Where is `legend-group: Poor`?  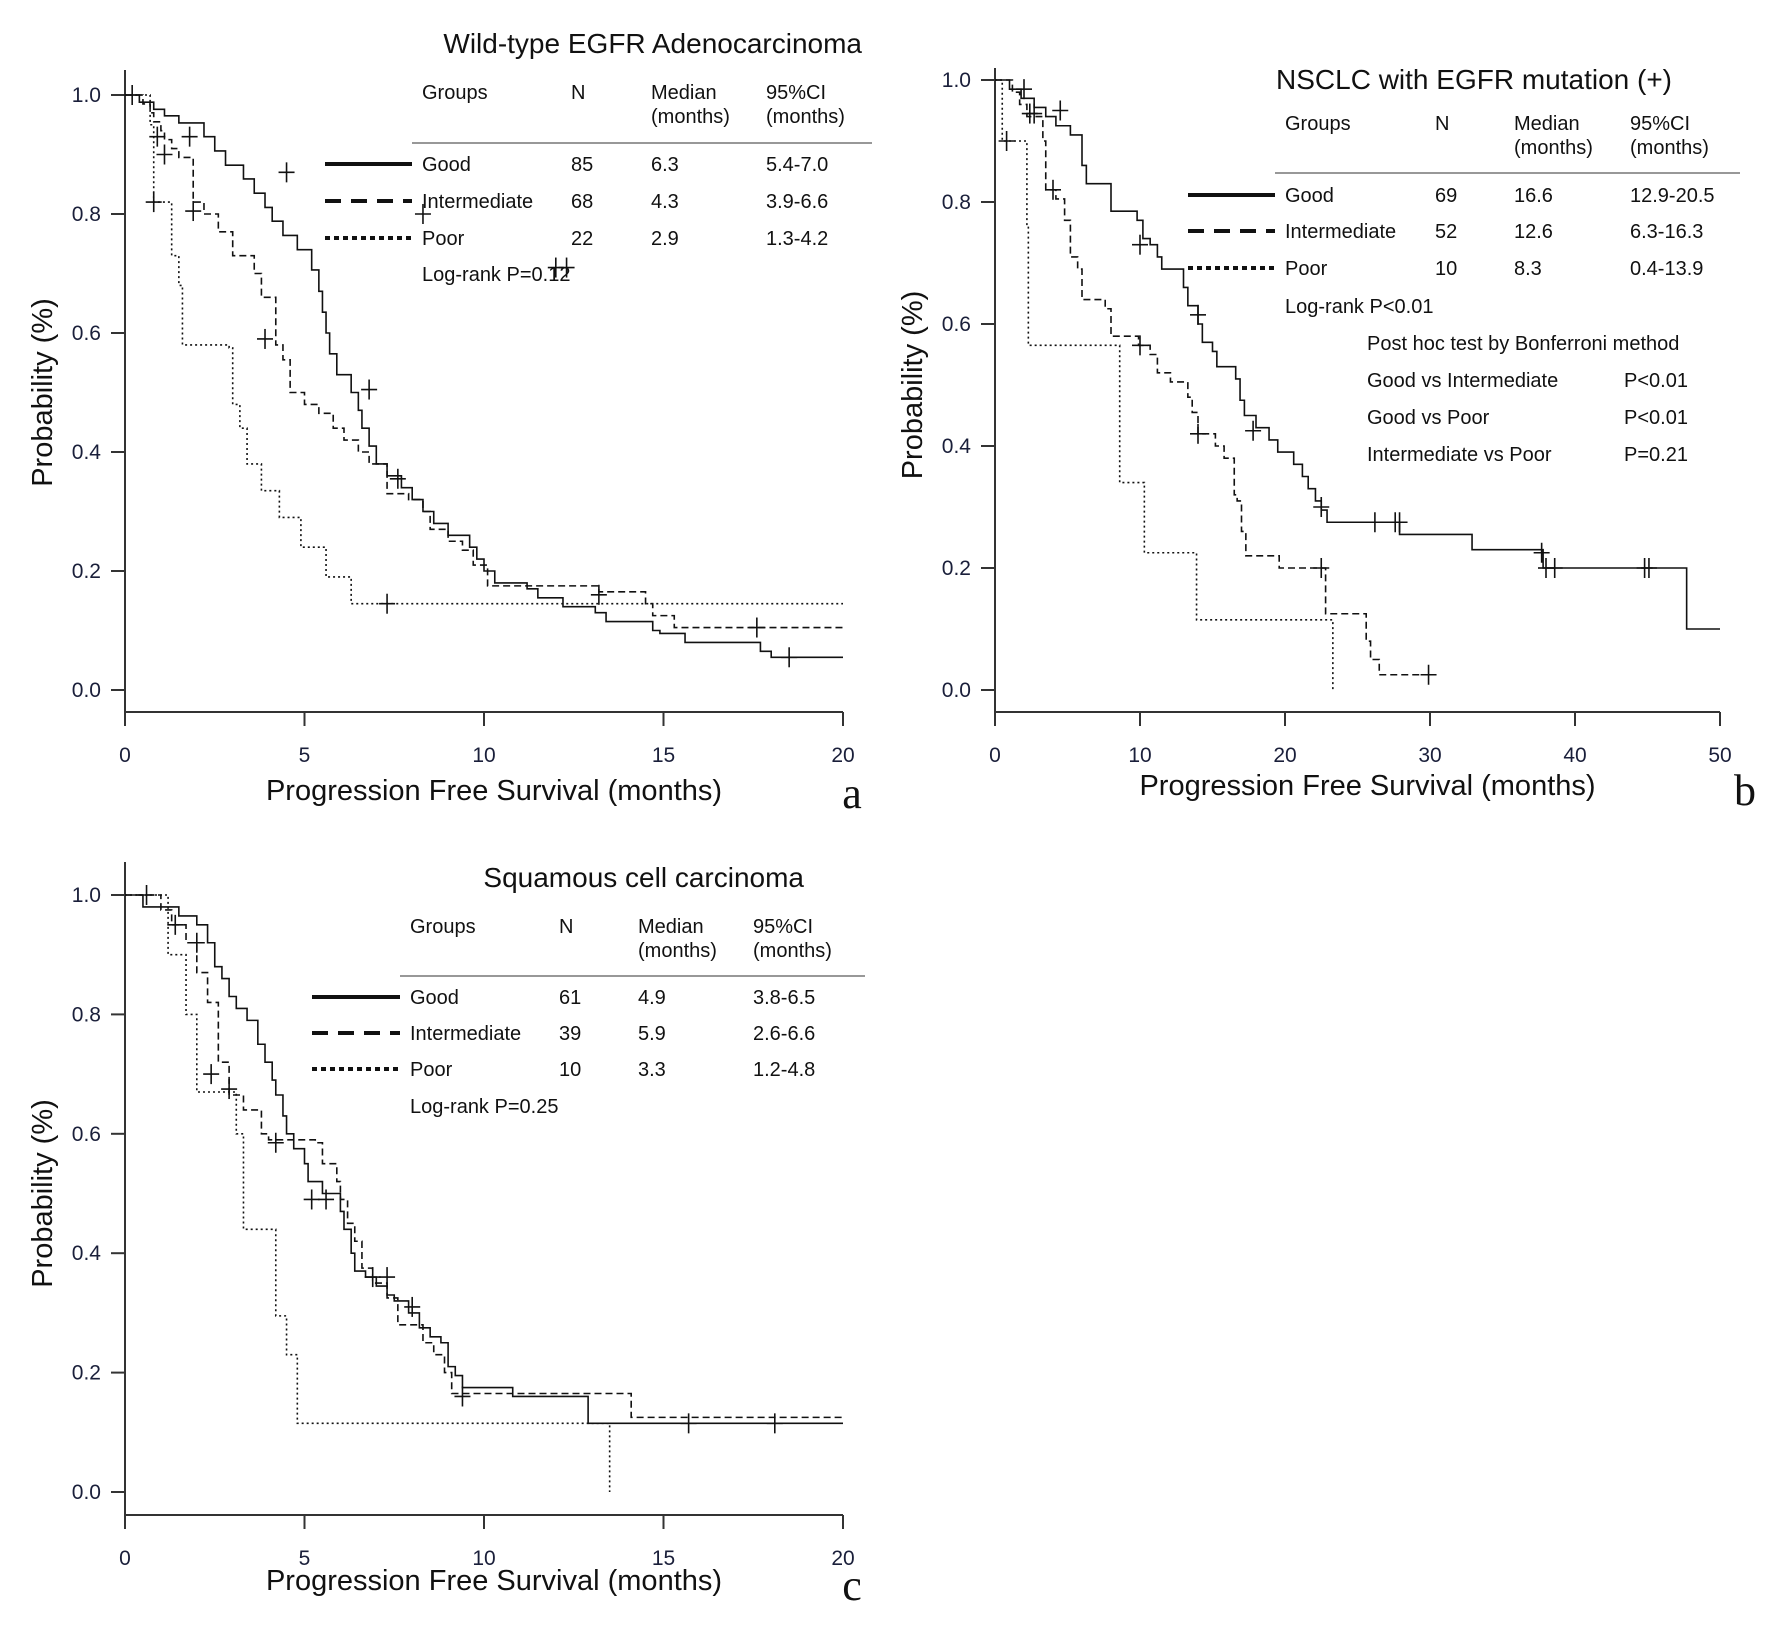
legend-group: Poor is located at coordinates (443, 239).